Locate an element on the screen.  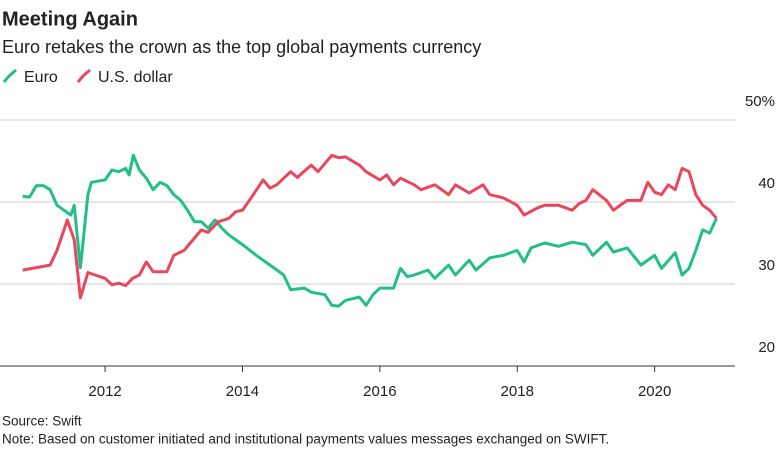
chart-title: Meeting Again is located at coordinates (70, 19).